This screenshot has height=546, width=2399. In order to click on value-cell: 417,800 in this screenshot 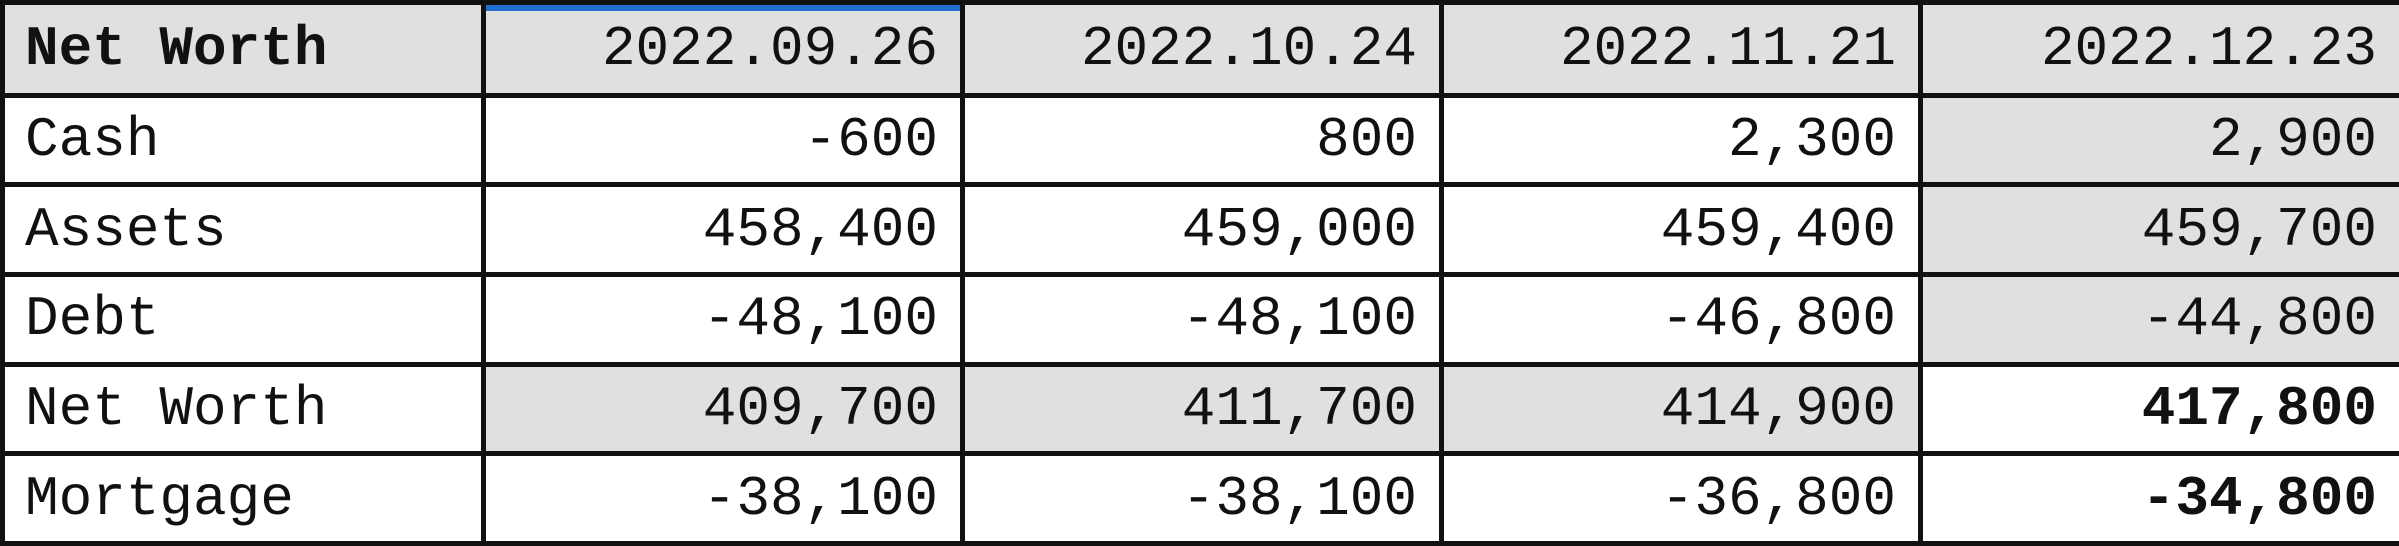, I will do `click(2158, 409)`.